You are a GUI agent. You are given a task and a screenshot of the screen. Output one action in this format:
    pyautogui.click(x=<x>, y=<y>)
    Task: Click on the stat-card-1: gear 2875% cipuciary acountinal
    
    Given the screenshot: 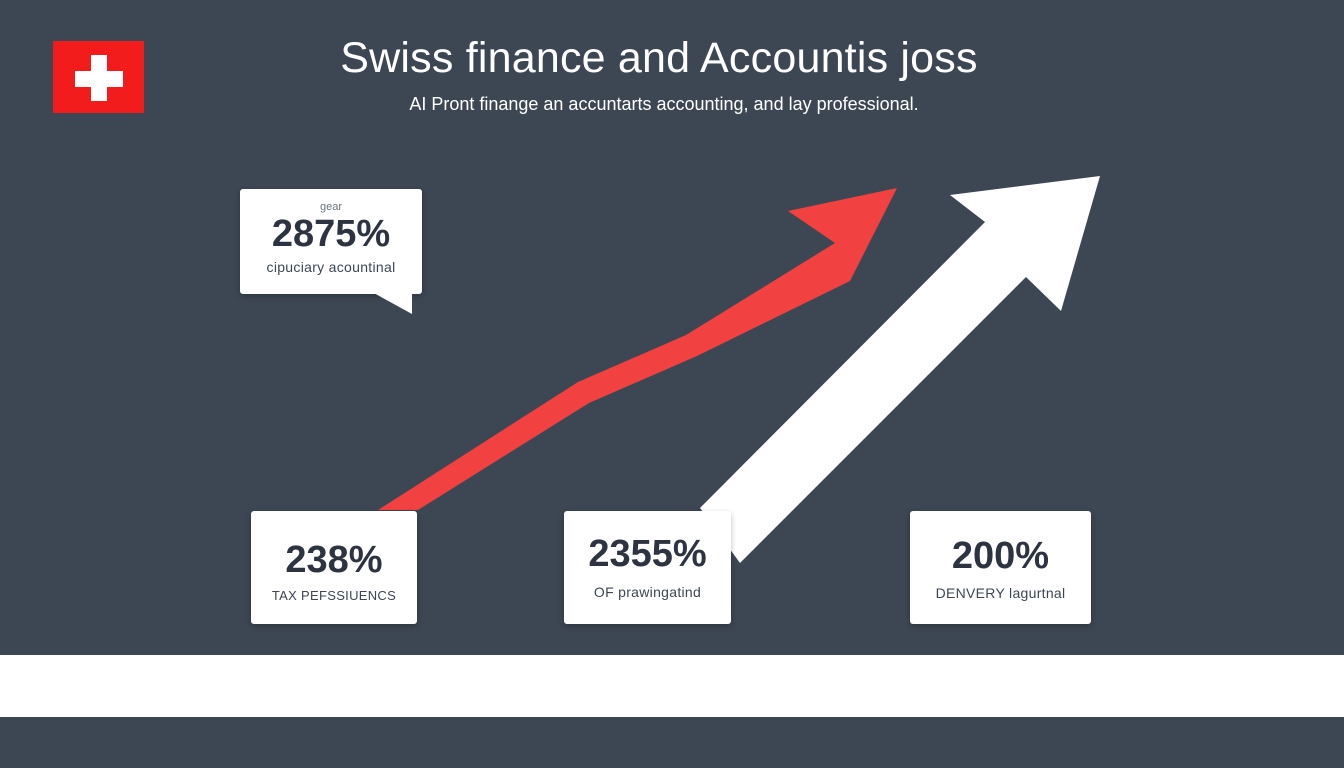 What is the action you would take?
    pyautogui.click(x=331, y=241)
    